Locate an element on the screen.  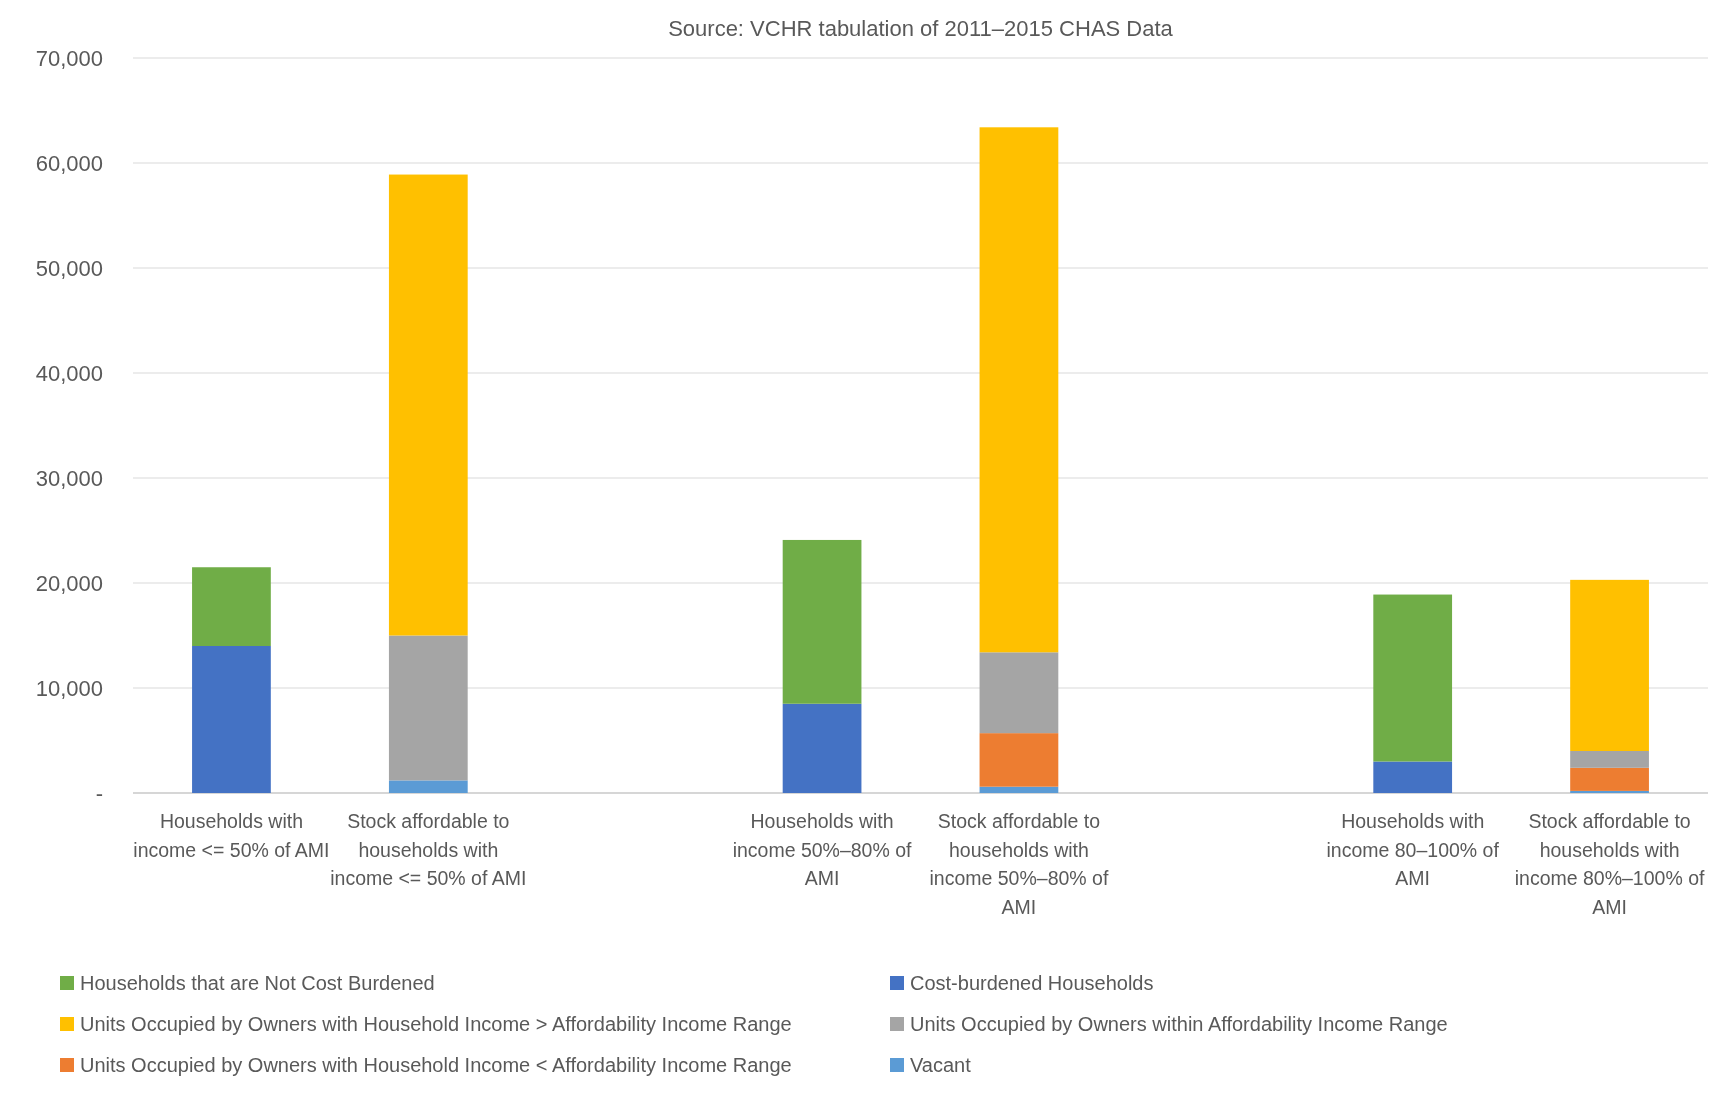
x-tick-label: Households with income 80–100% of AMI is located at coordinates (1413, 849).